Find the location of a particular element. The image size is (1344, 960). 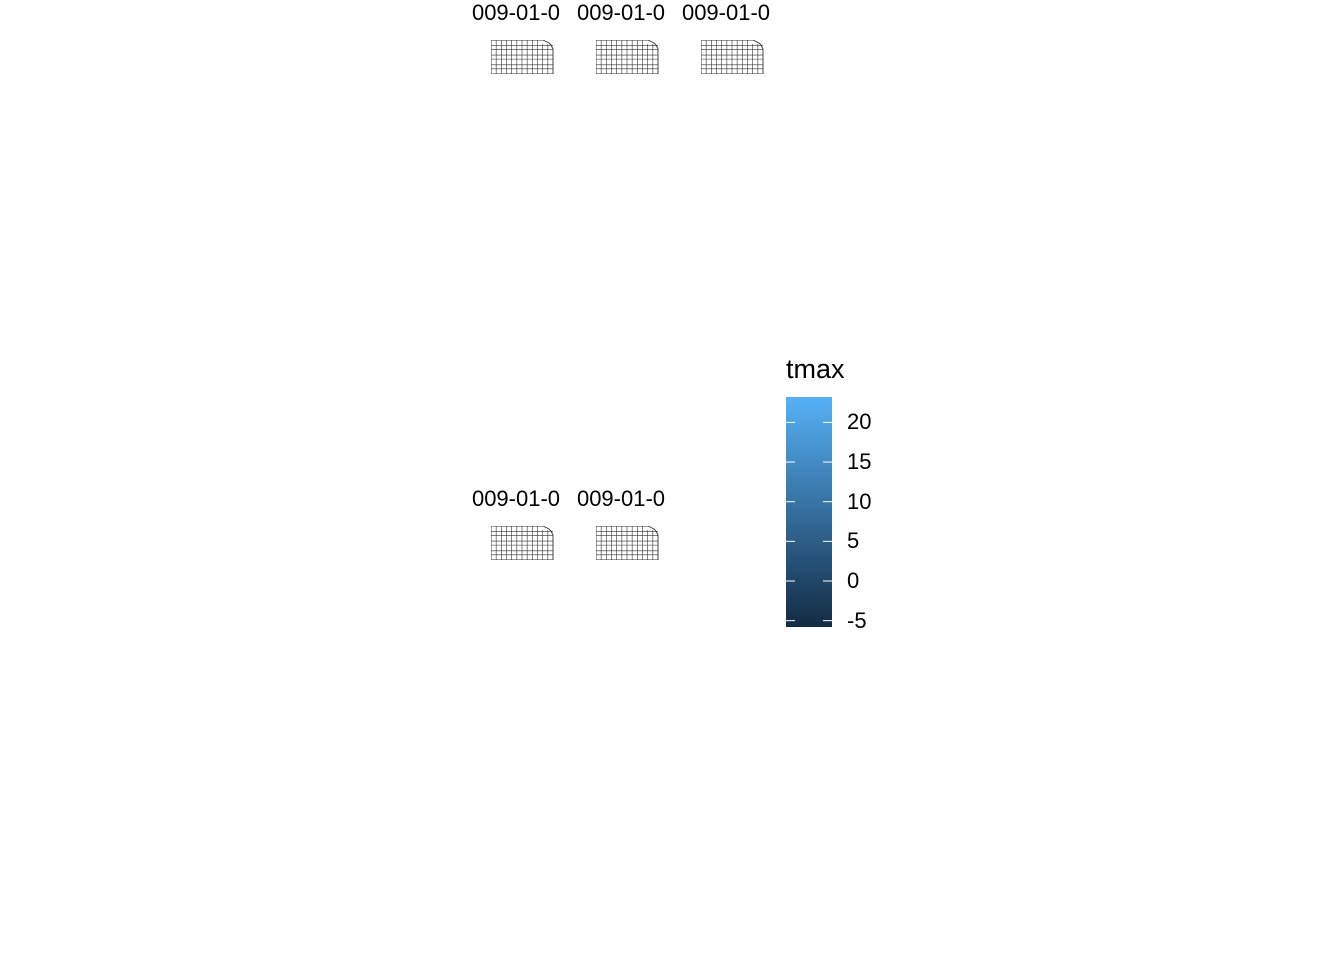

legend-title: tmax is located at coordinates (815, 369).